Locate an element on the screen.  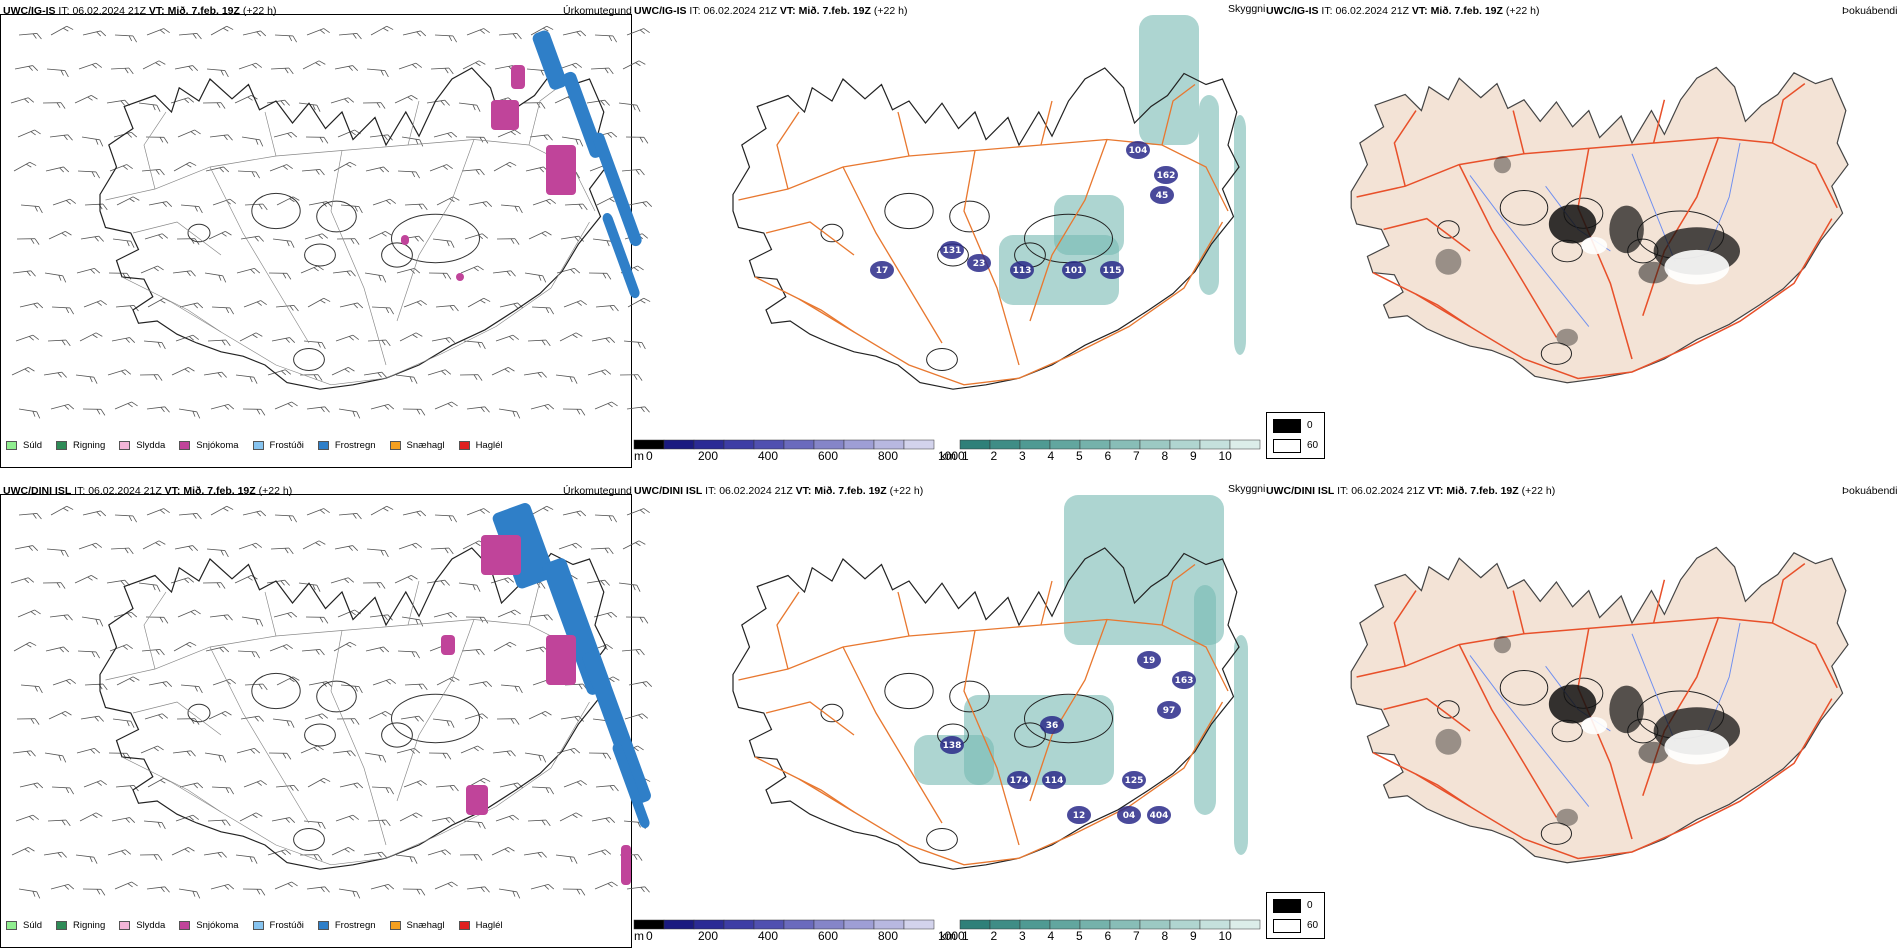
legend-item-0: Súld is located at coordinates (24, 445).